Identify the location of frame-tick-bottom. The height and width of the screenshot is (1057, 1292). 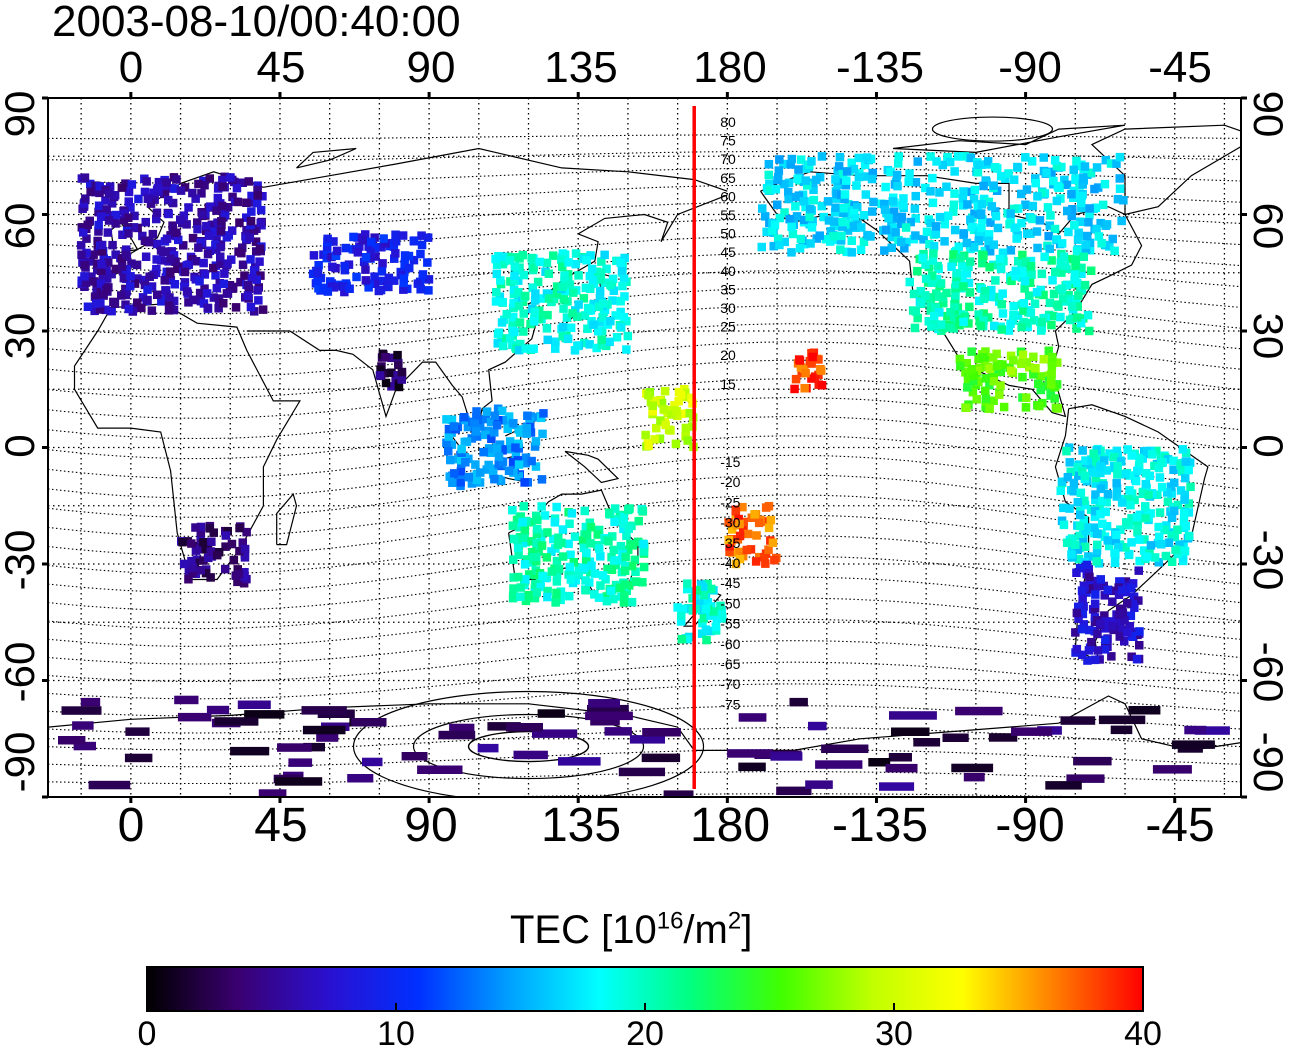
(1175, 800).